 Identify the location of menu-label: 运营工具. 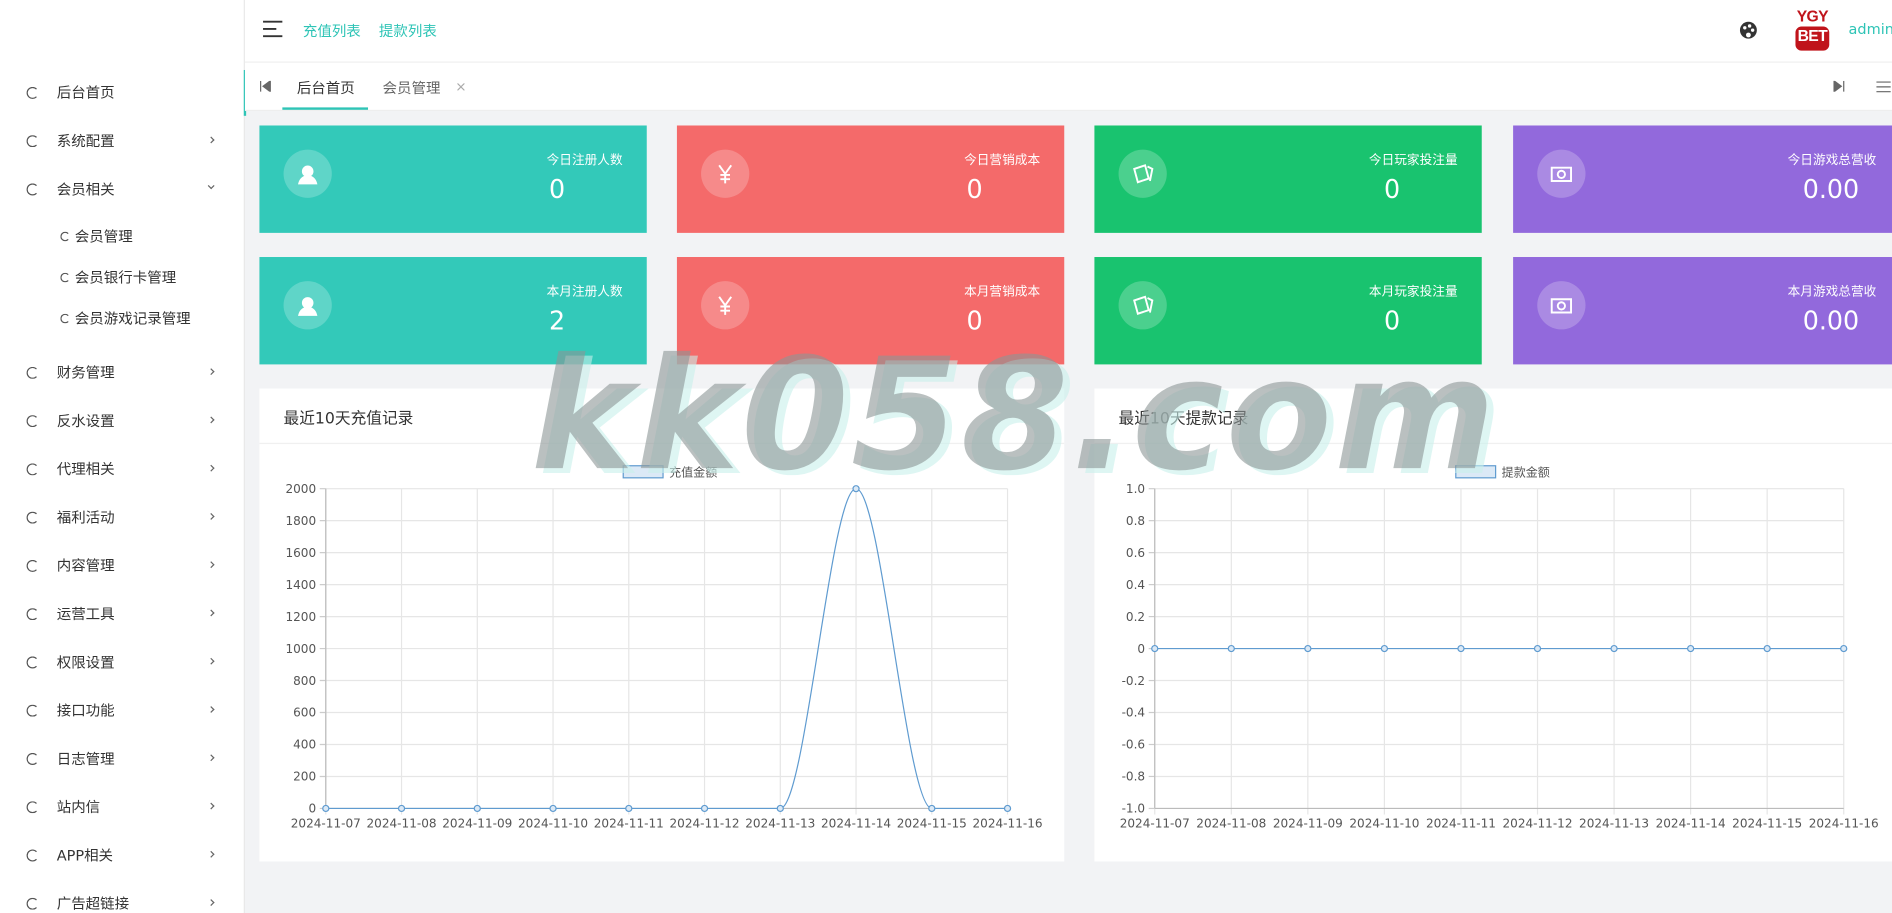
(85, 614).